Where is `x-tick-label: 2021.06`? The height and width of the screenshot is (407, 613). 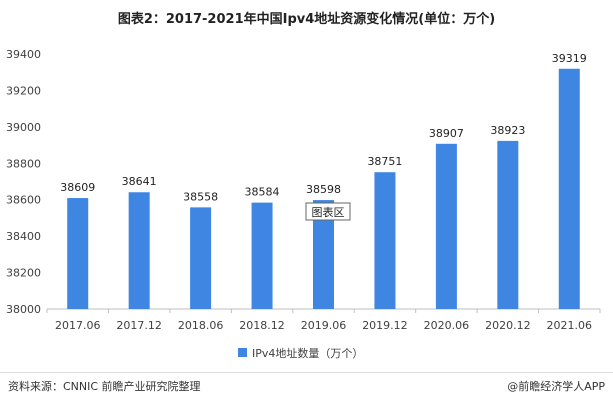 x-tick-label: 2021.06 is located at coordinates (570, 325).